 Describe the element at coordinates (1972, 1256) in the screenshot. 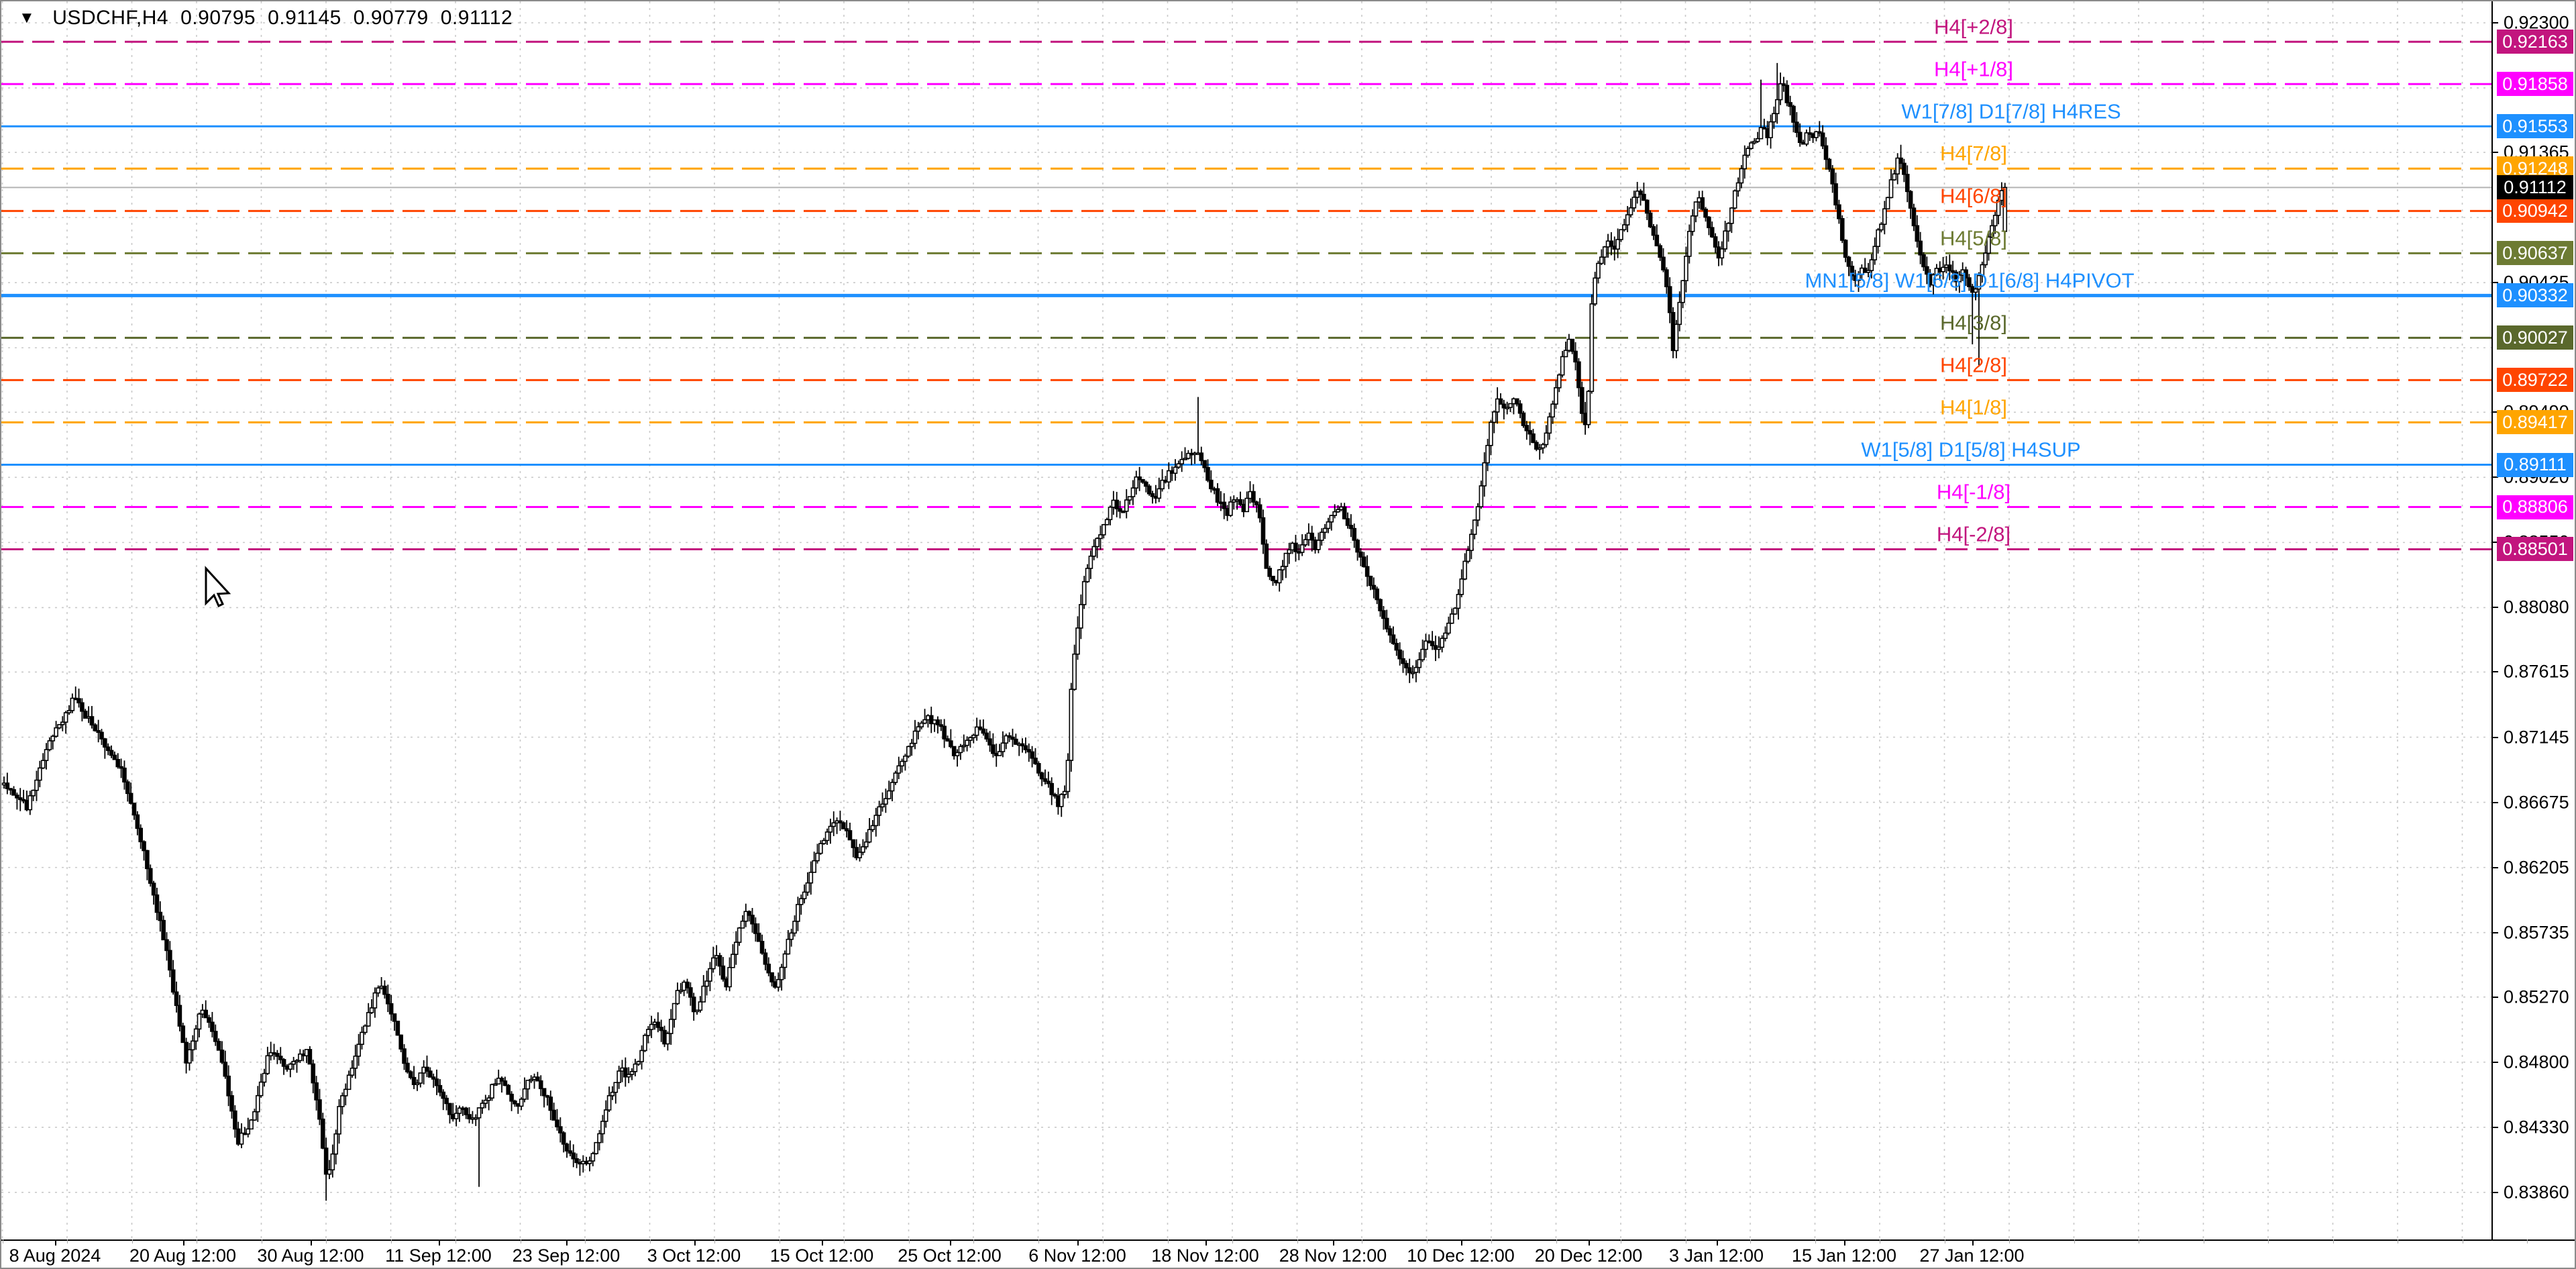

I see `time-axis-label: 27 Jan 12:00` at that location.